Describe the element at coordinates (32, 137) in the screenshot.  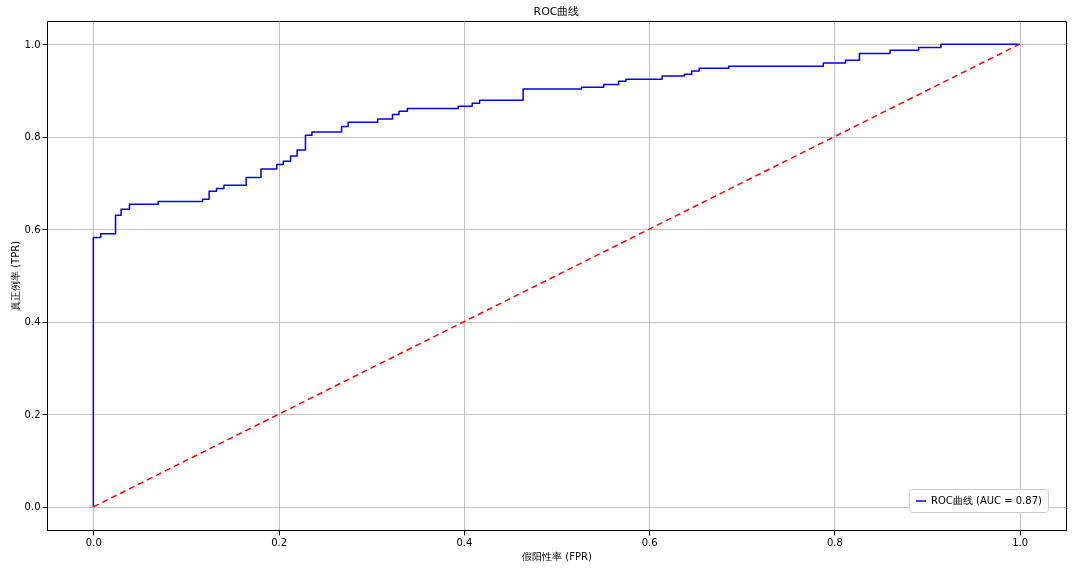
I see `y-tick-label: 0.8` at that location.